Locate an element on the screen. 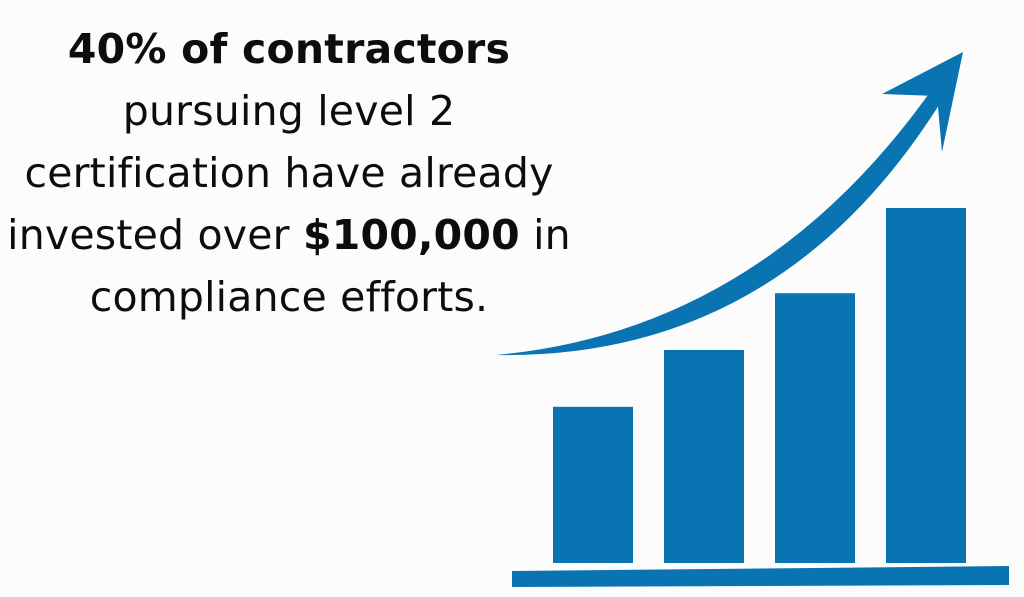 This screenshot has height=597, width=1024. statement-line-3: certification have already is located at coordinates (289, 173).